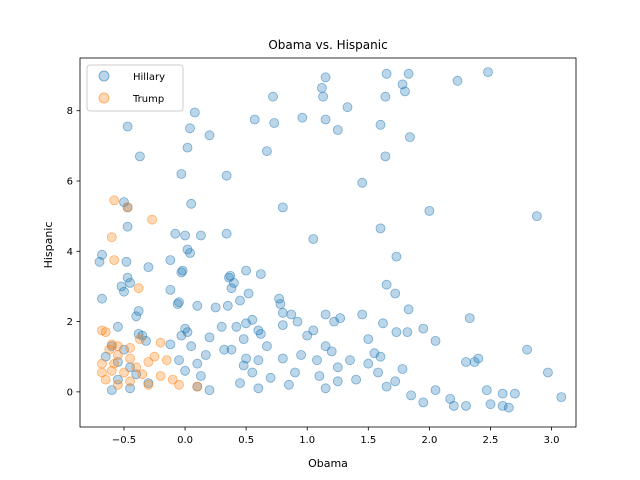 This screenshot has width=640, height=480. Describe the element at coordinates (70, 182) in the screenshot. I see `y-tick-label: 6` at that location.